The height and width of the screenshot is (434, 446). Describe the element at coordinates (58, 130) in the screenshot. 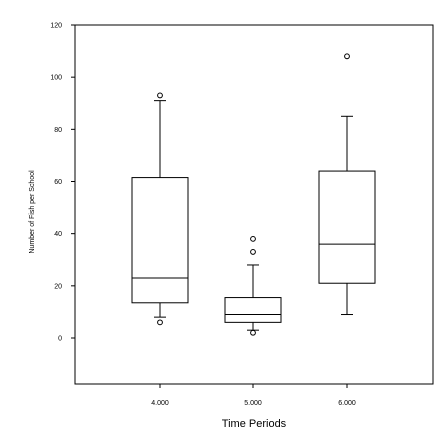

I see `y-tick-label: 80` at that location.